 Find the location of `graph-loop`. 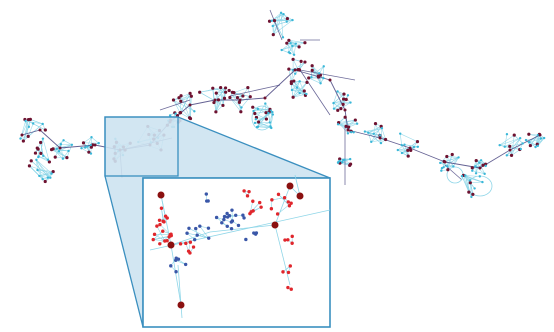

graph-loop is located at coordinates (262, 118).